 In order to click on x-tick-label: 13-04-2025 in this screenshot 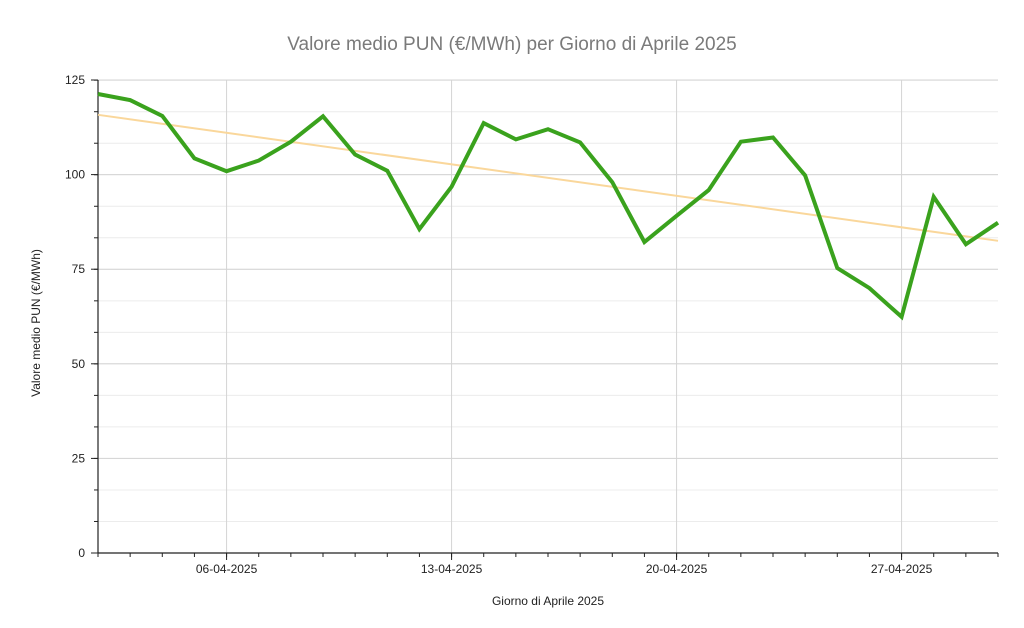, I will do `click(452, 569)`.